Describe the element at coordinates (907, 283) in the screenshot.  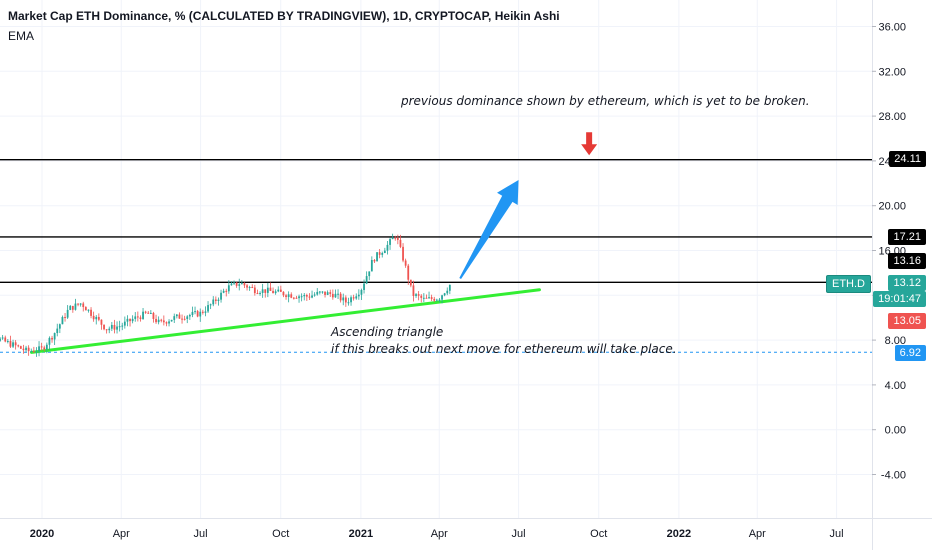
I see `last-price-tag: 13.12` at that location.